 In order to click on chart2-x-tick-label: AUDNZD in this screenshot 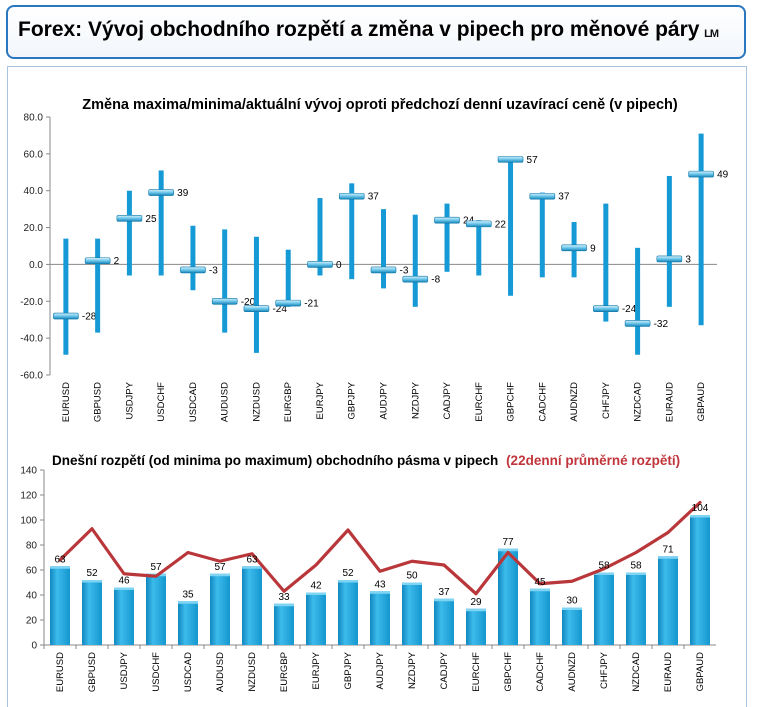, I will do `click(572, 672)`.